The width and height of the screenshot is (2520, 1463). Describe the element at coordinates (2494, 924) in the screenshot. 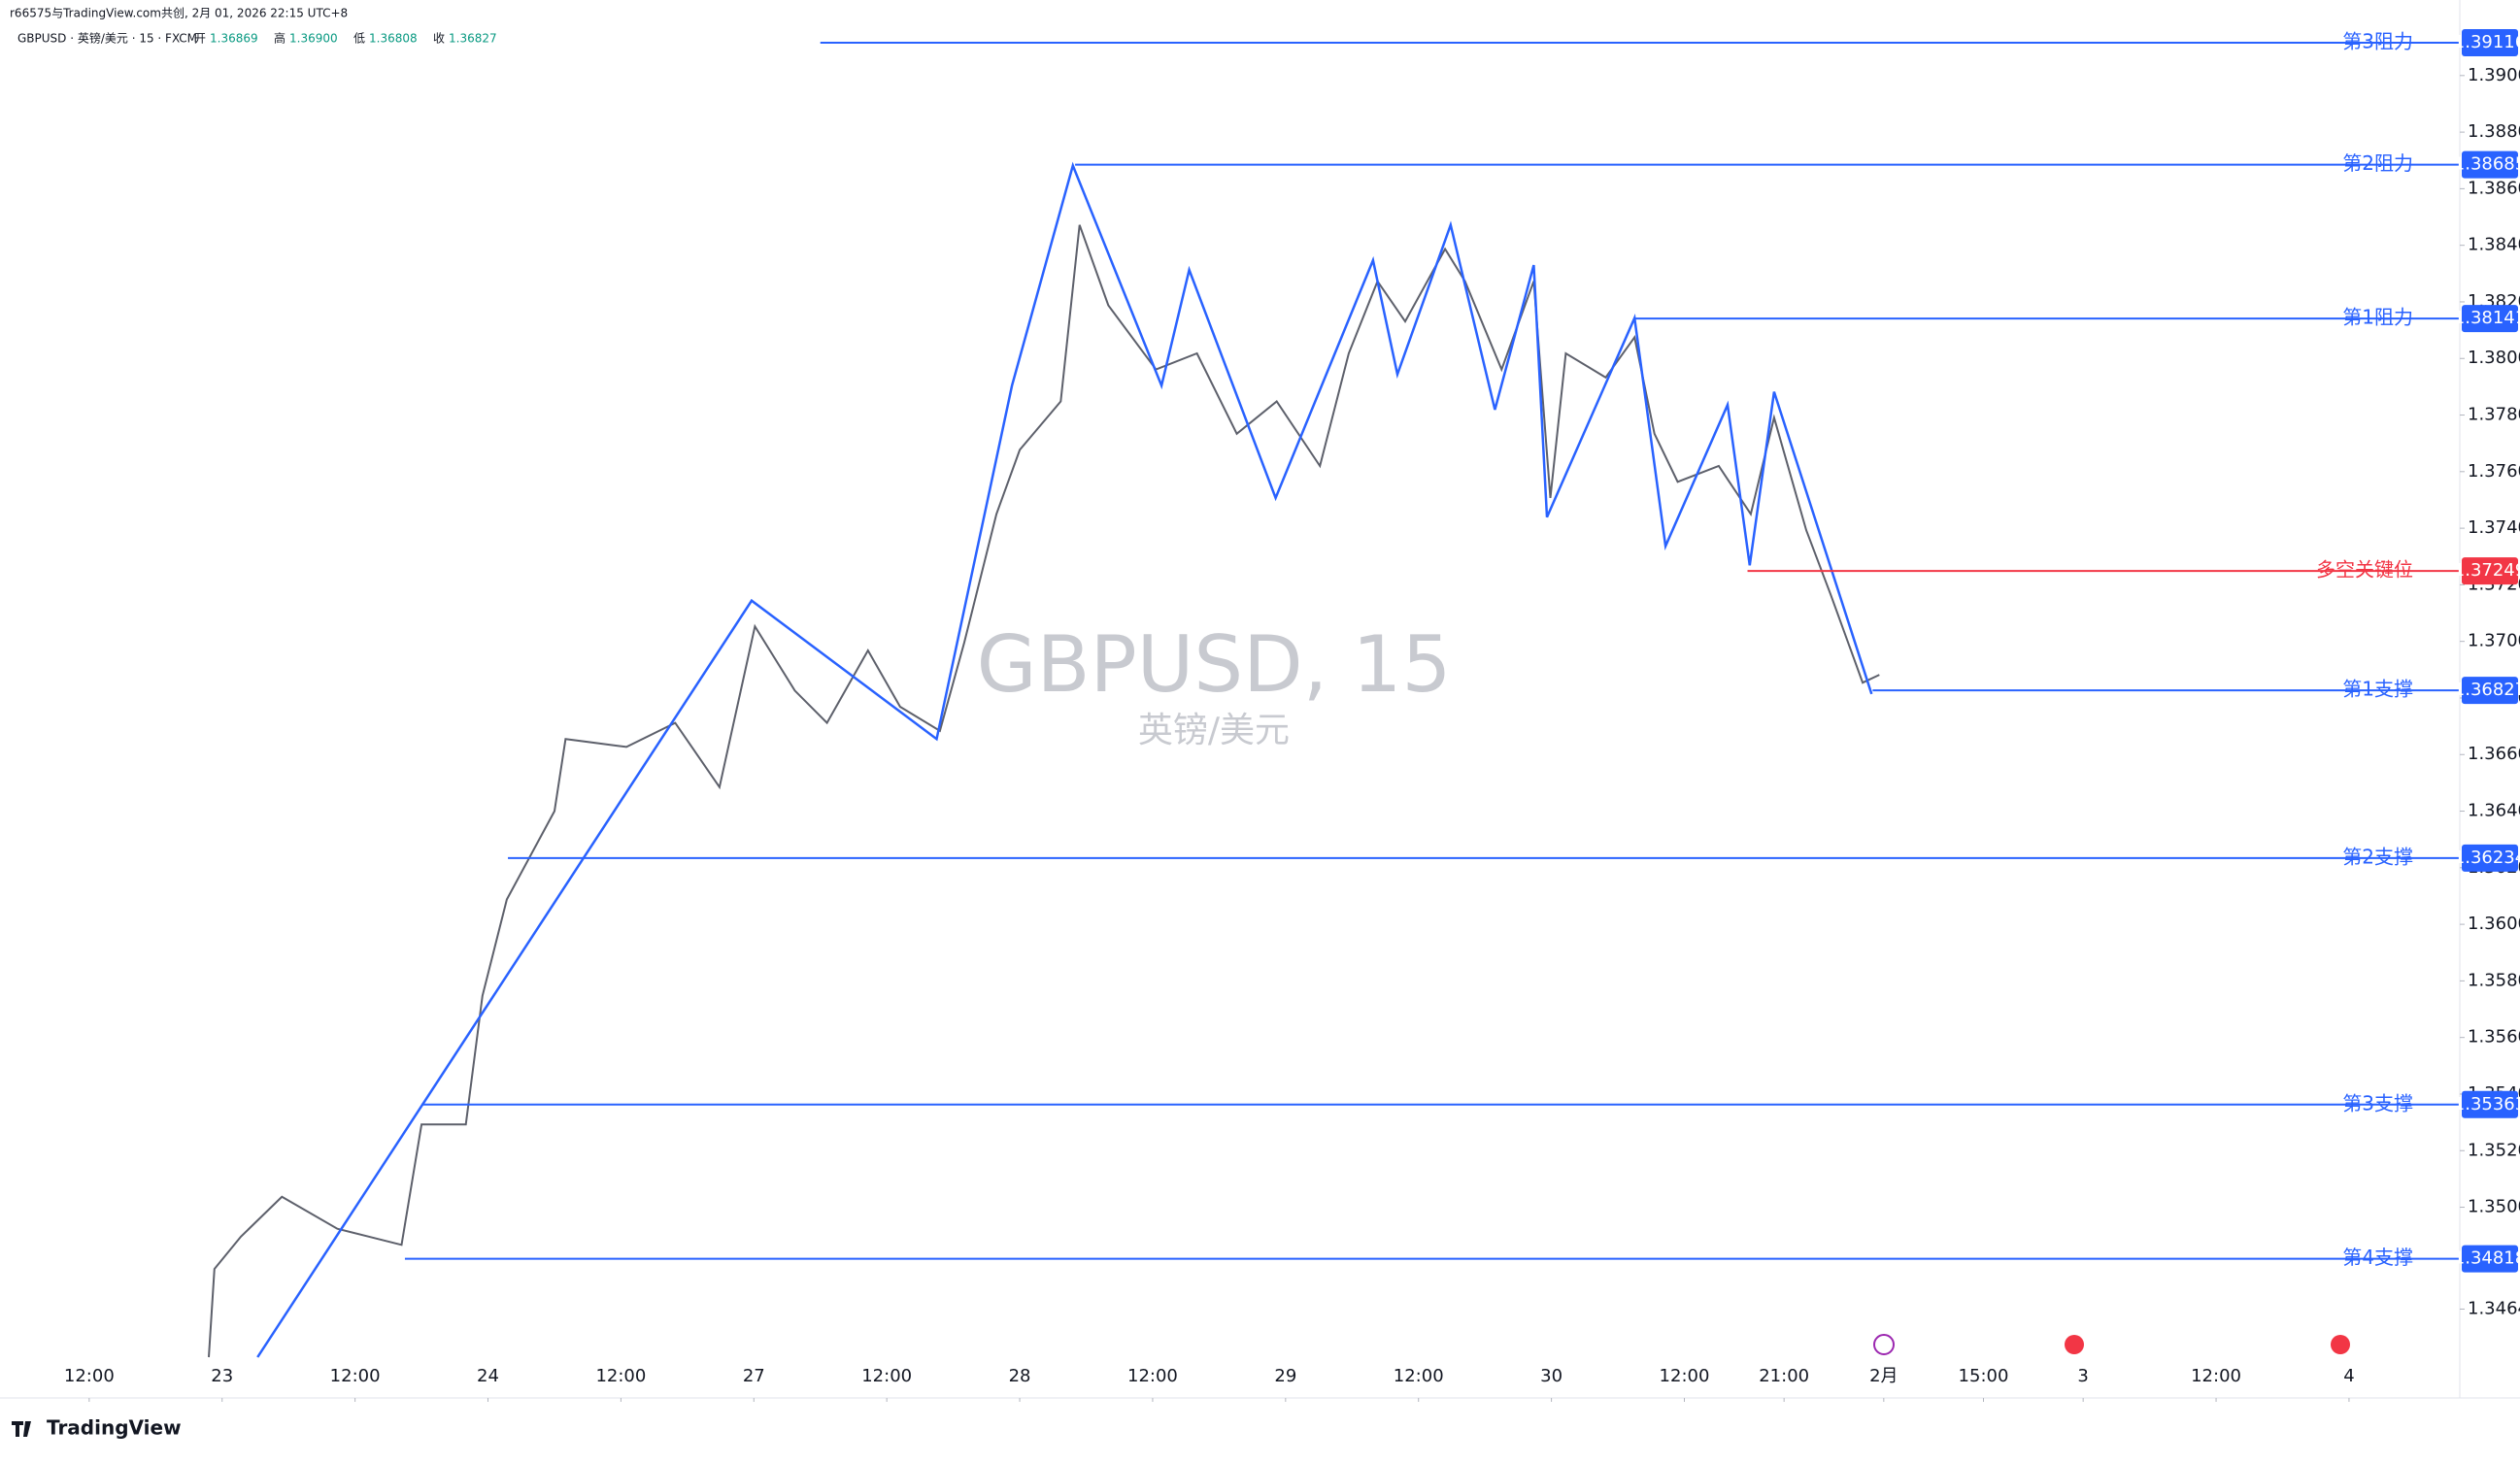

I see `y-tick-label: 1.36000` at that location.